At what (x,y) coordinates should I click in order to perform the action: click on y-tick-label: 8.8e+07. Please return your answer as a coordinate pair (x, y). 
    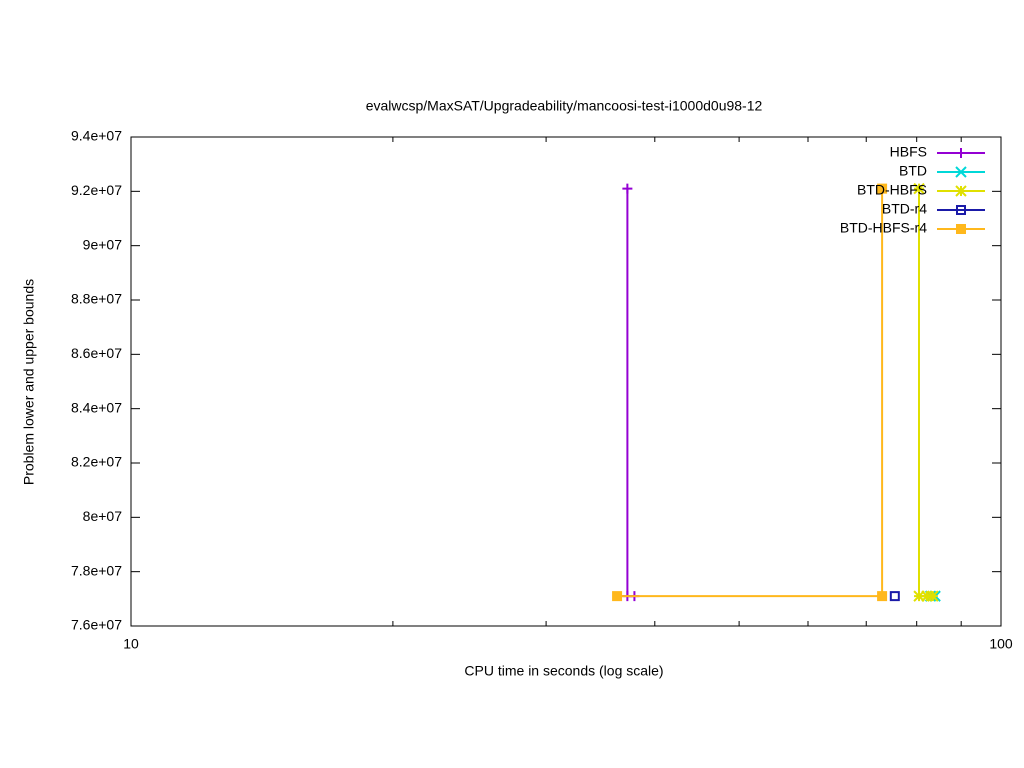
    Looking at the image, I should click on (96, 299).